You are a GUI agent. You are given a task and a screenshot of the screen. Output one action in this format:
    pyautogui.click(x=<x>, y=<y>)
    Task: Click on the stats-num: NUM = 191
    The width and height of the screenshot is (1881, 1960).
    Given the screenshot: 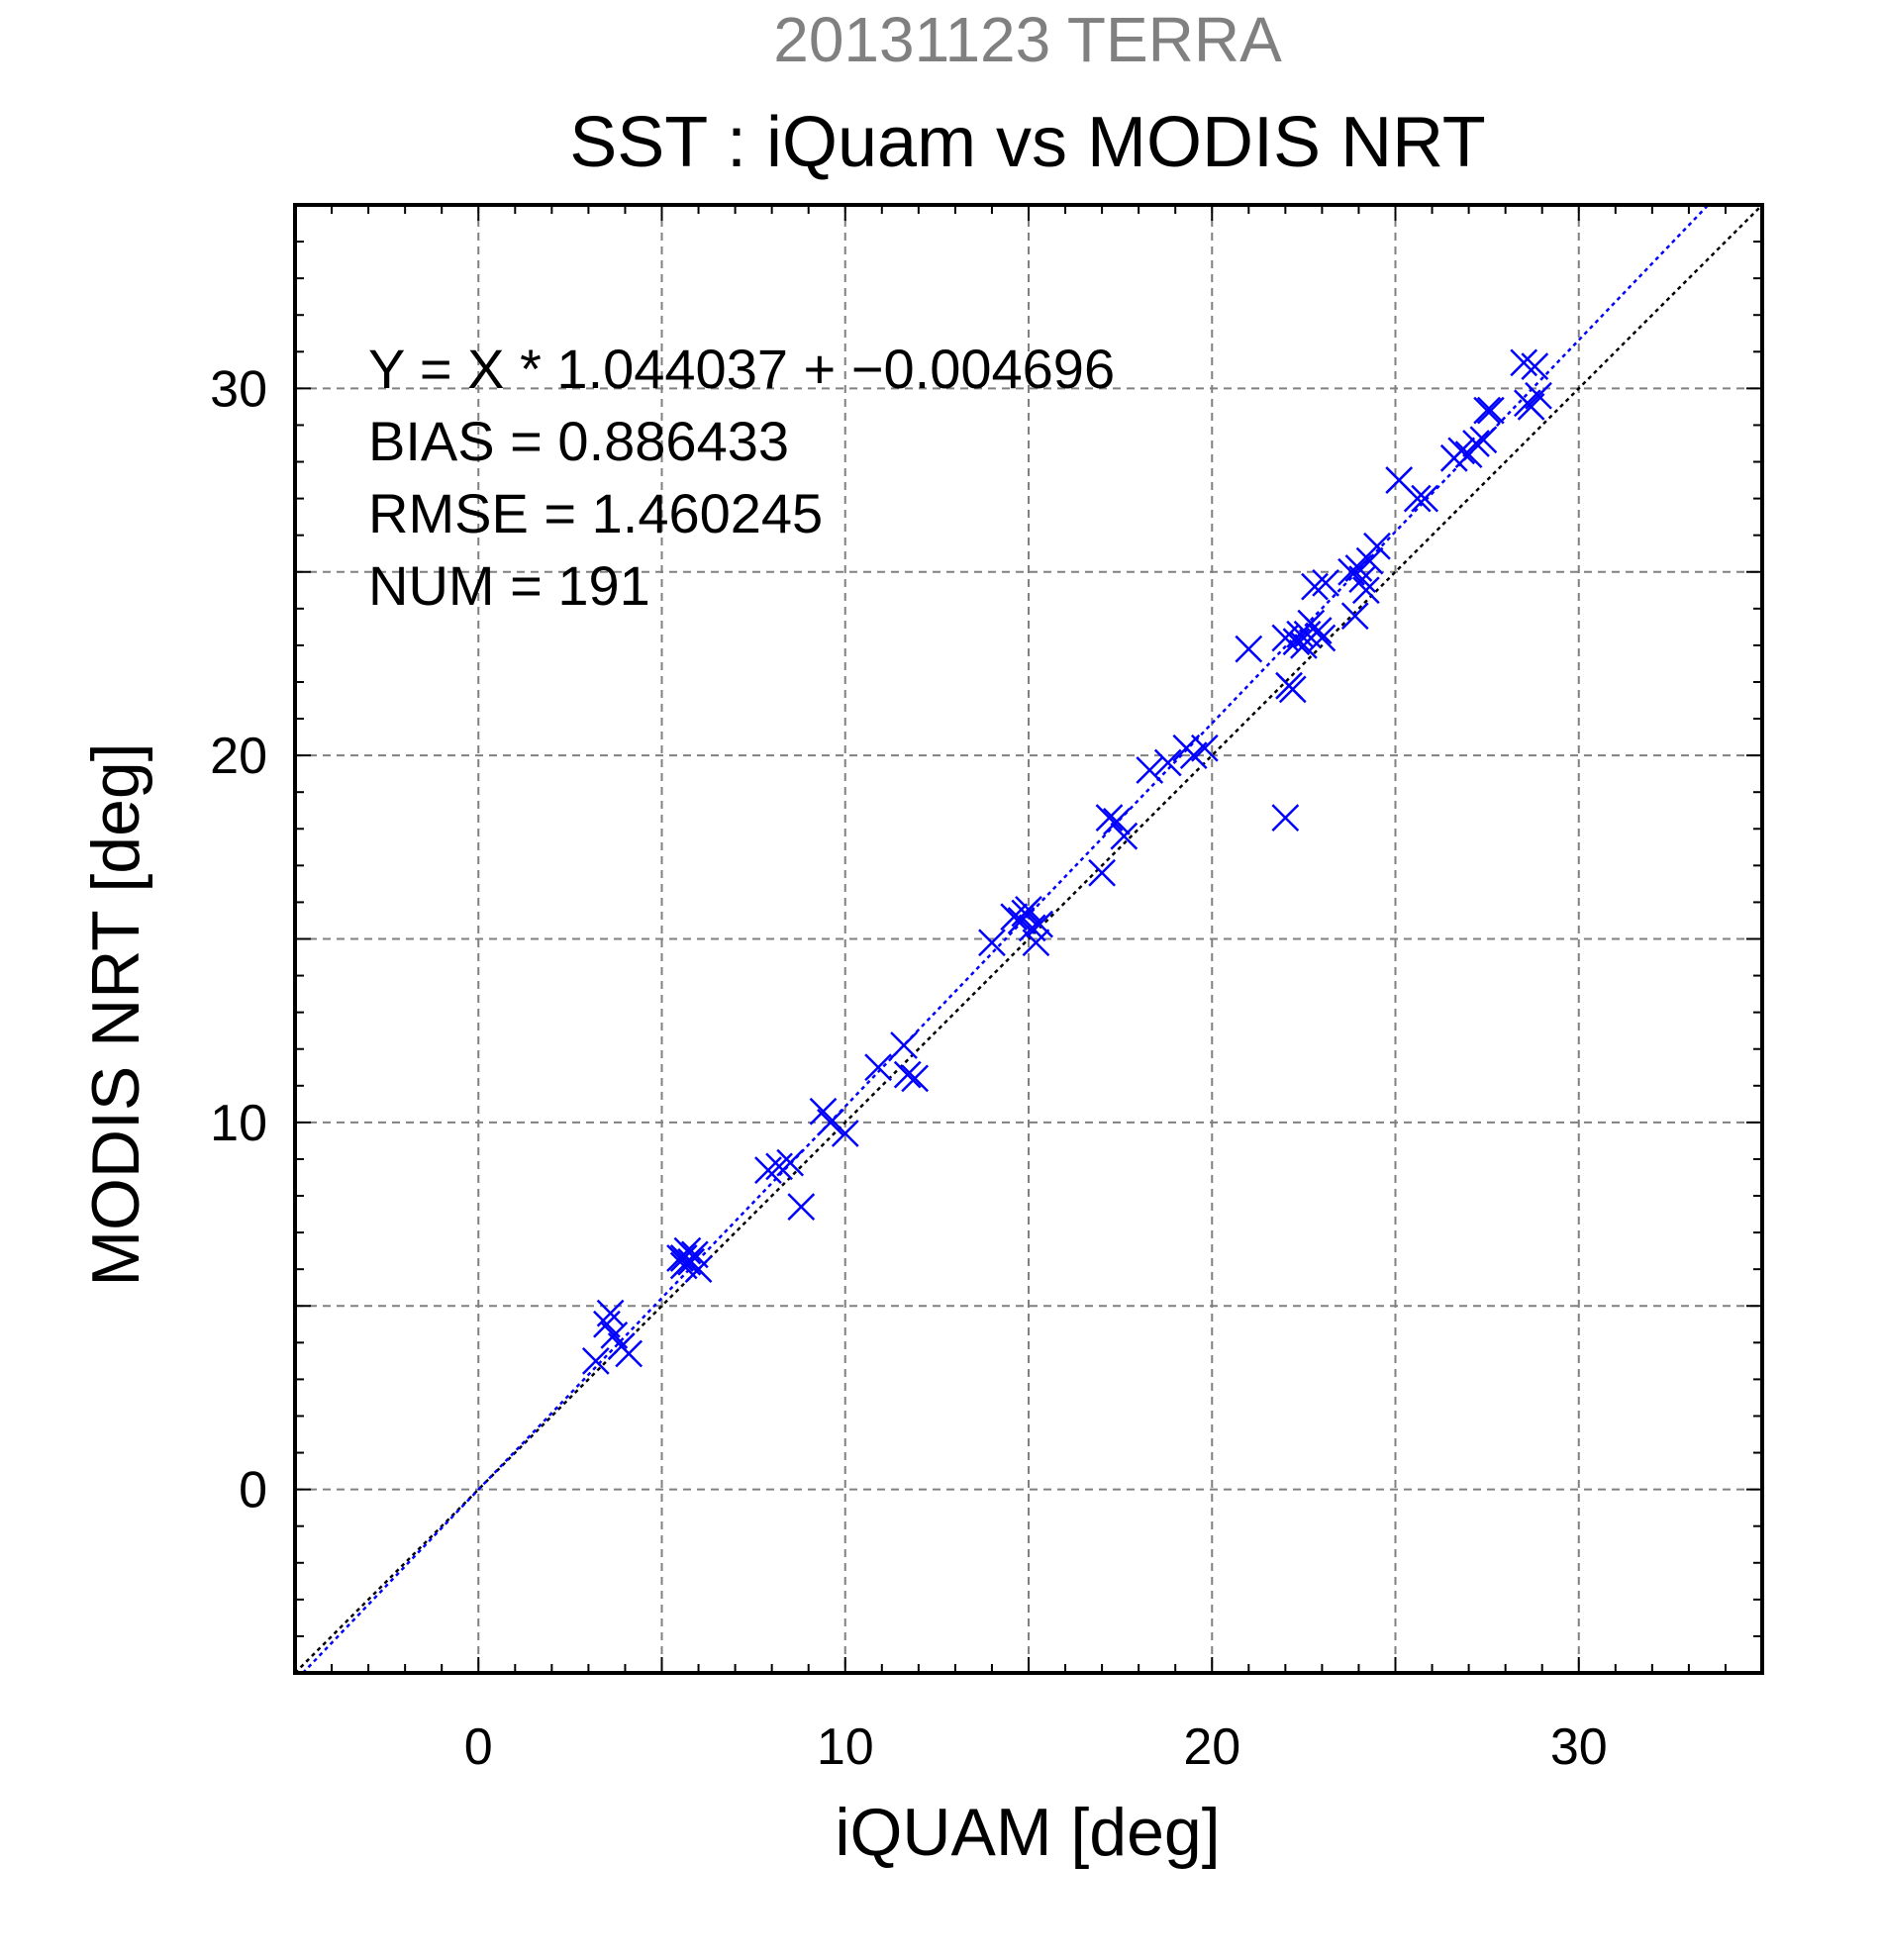 What is the action you would take?
    pyautogui.click(x=509, y=585)
    